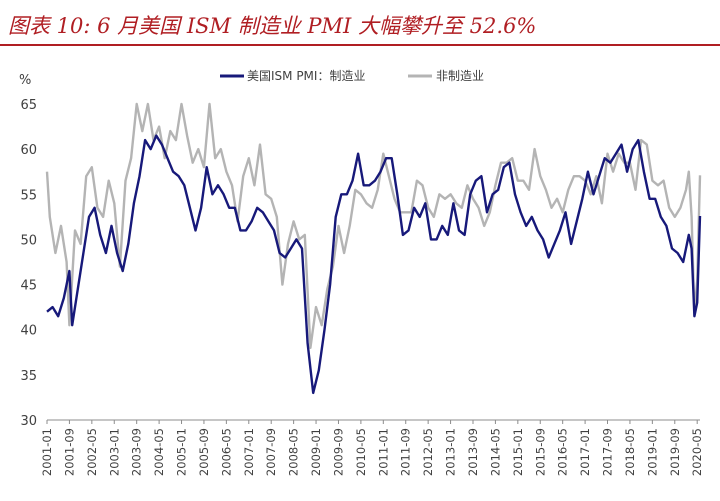 The image size is (720, 501). What do you see at coordinates (338, 452) in the screenshot?
I see `x-tick-label: 2009-09` at bounding box center [338, 452].